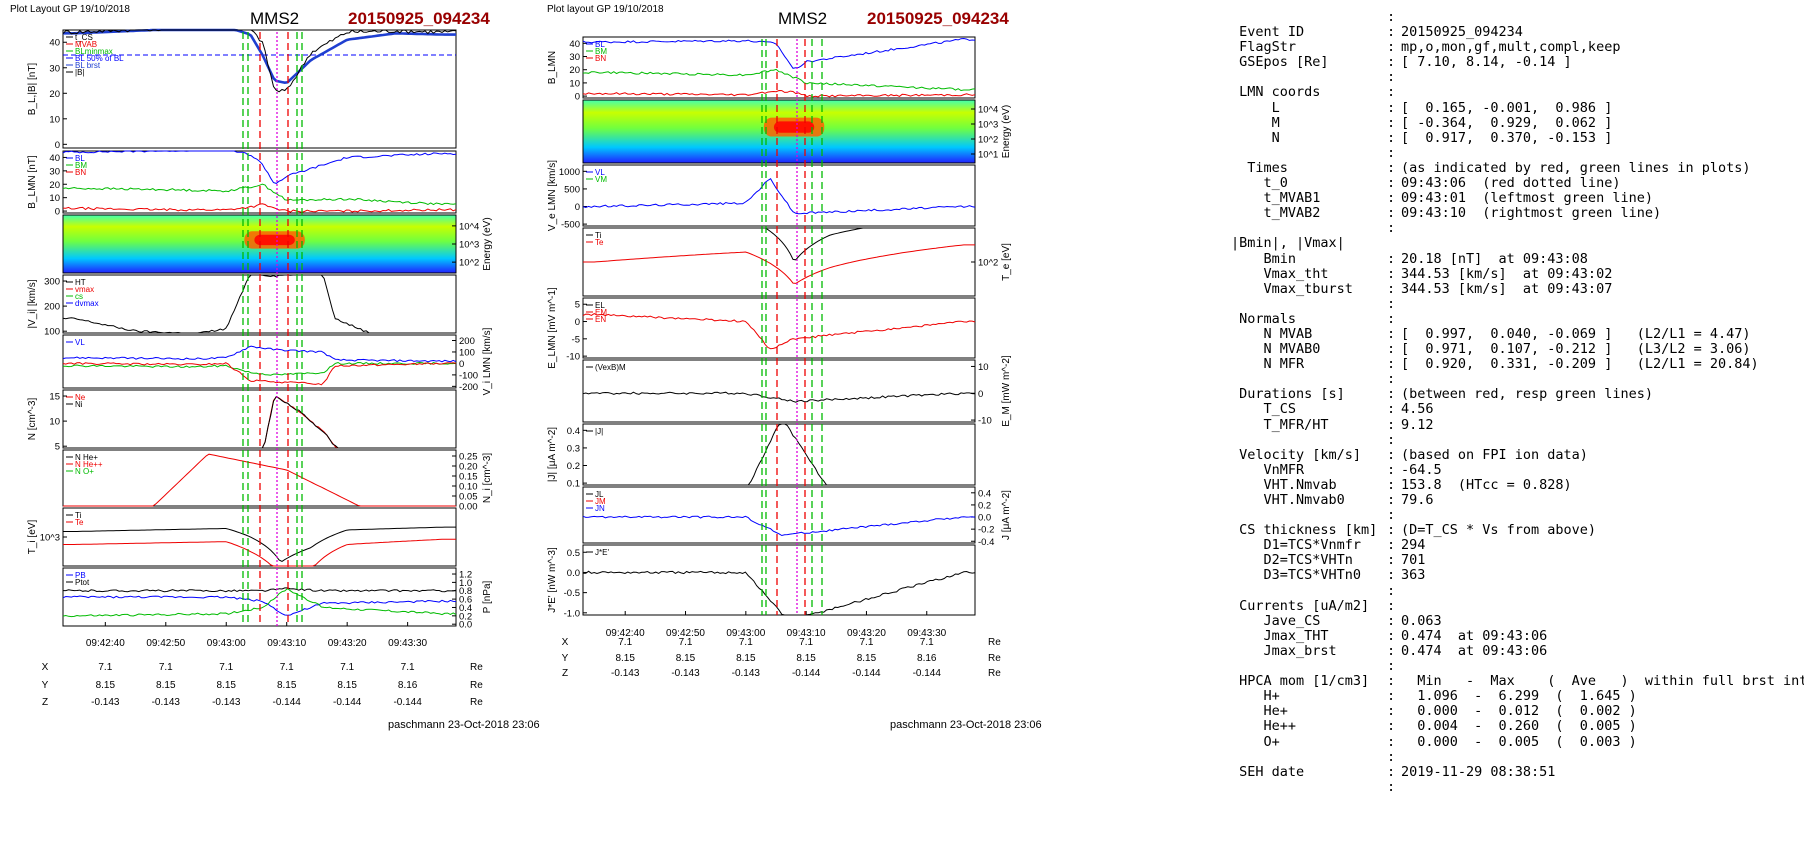 The width and height of the screenshot is (1804, 841). Describe the element at coordinates (1276, 620) in the screenshot. I see `summary-key: Jave_CS` at that location.